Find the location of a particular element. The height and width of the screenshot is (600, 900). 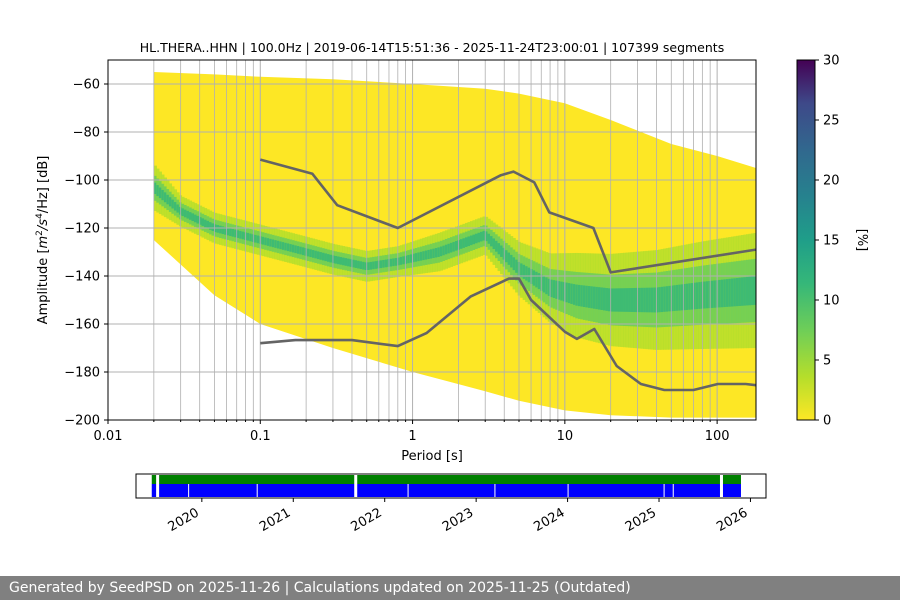

x-ticks: 0.01 0.1 1 10 100 is located at coordinates (412, 432).